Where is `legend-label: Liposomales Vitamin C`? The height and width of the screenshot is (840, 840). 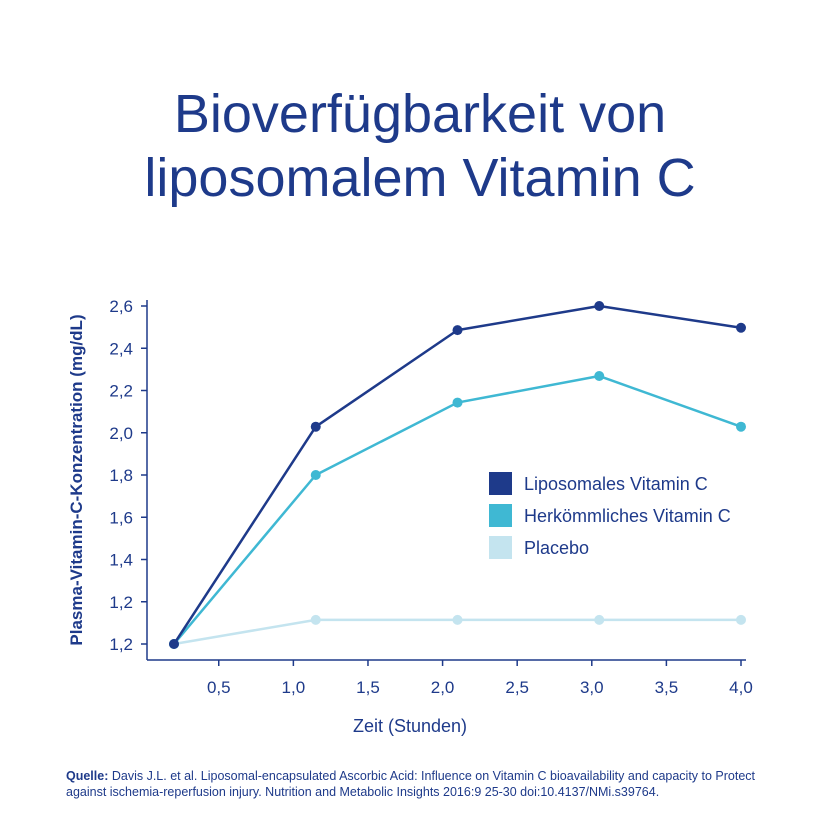 legend-label: Liposomales Vitamin C is located at coordinates (616, 484).